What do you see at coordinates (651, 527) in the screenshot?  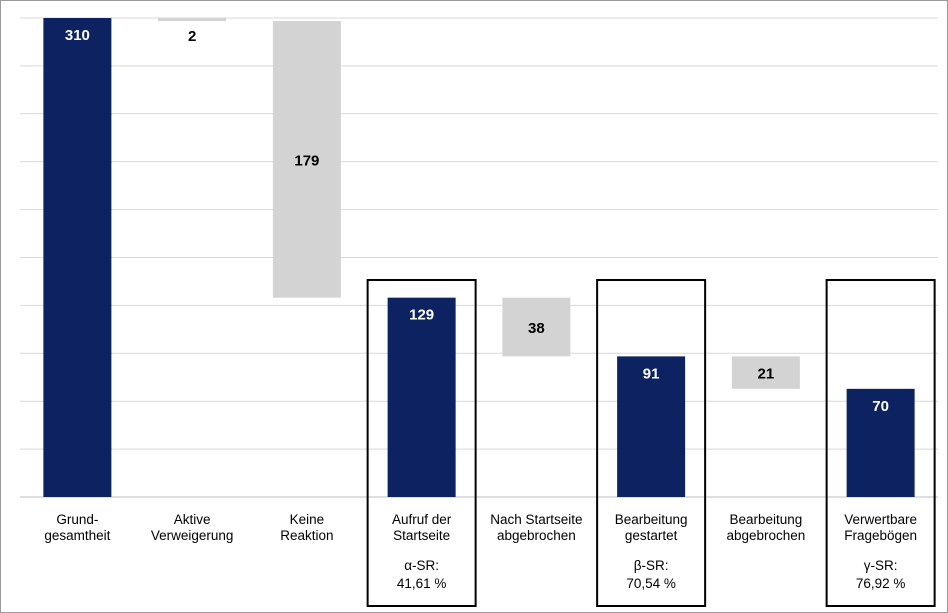 I see `category-label: Bearbeitung gestartet` at bounding box center [651, 527].